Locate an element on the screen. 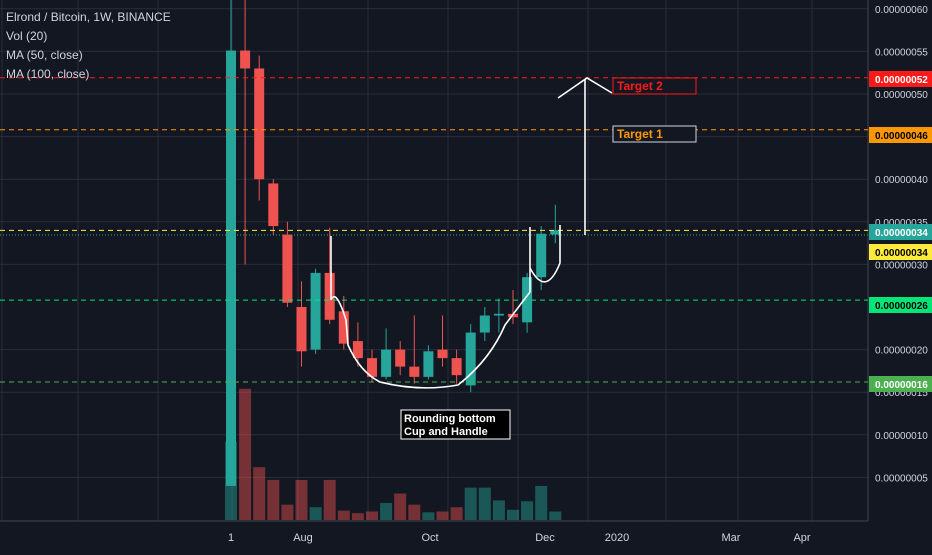 This screenshot has width=932, height=555. x-tick-label: 2020 is located at coordinates (617, 538).